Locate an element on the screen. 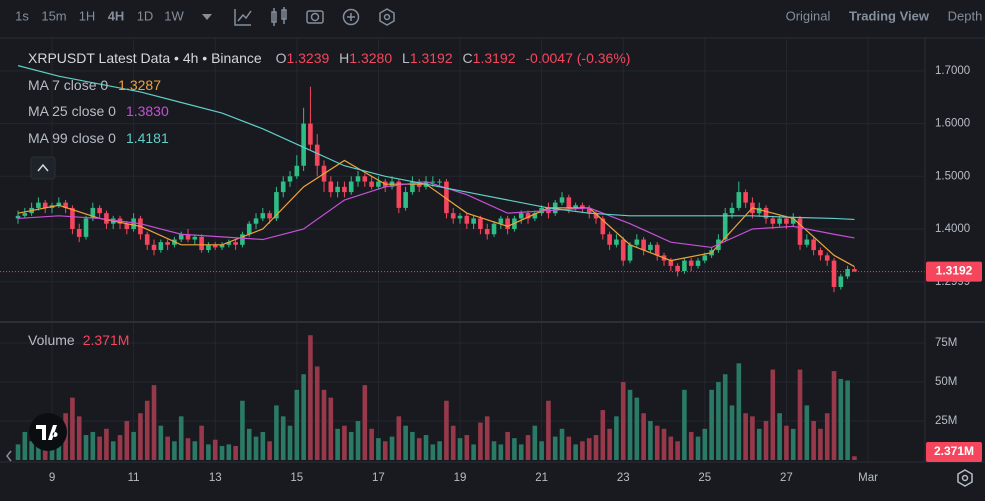 The height and width of the screenshot is (501, 985). view-tab: Depth is located at coordinates (965, 15).